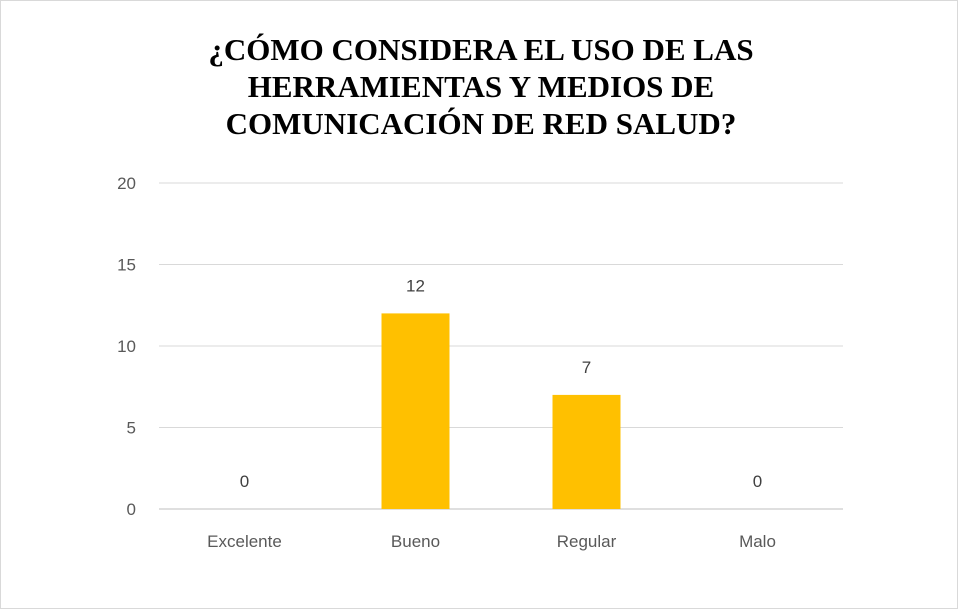 The width and height of the screenshot is (958, 609). What do you see at coordinates (415, 285) in the screenshot?
I see `data-label: 12` at bounding box center [415, 285].